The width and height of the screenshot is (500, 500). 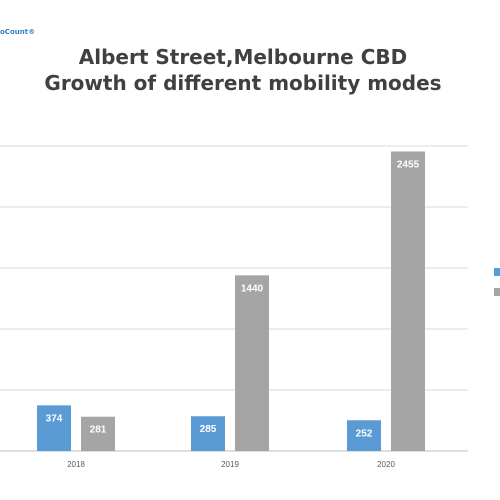 What do you see at coordinates (18, 32) in the screenshot?
I see `brand-logo-text: oCount®` at bounding box center [18, 32].